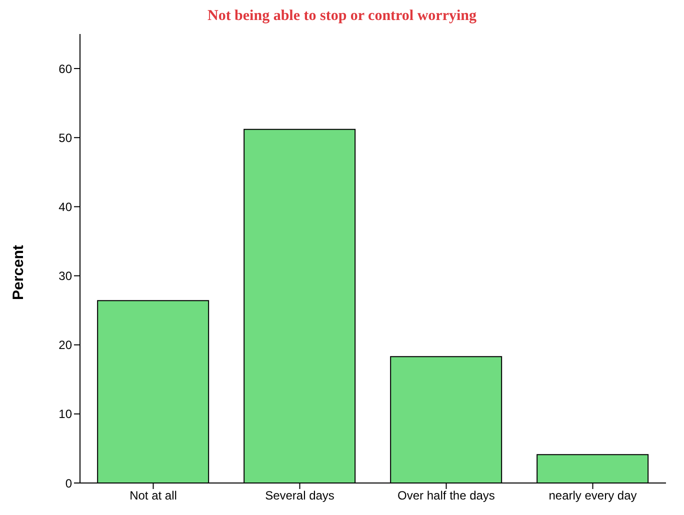  Describe the element at coordinates (65, 276) in the screenshot. I see `y-tick-label: 30` at that location.